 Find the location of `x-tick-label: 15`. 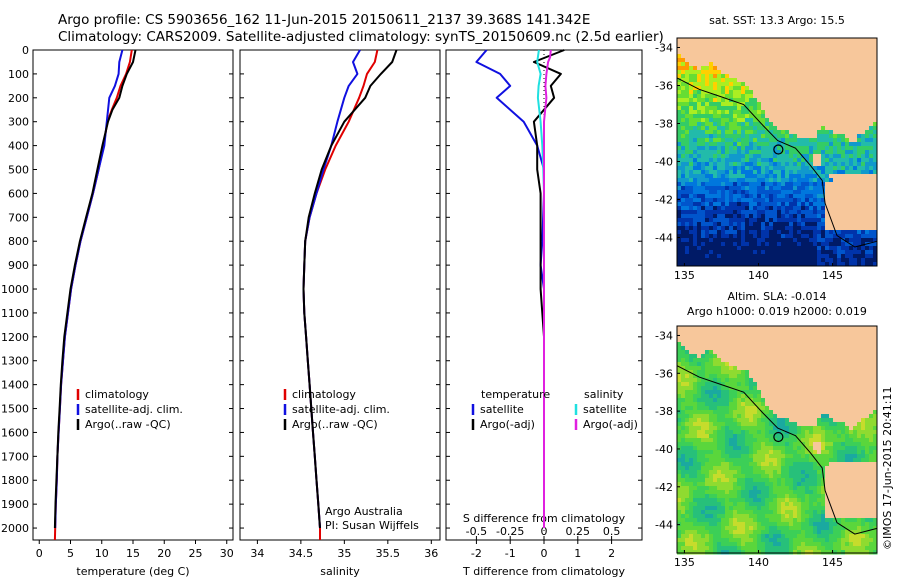

x-tick-label: 15 is located at coordinates (133, 553).